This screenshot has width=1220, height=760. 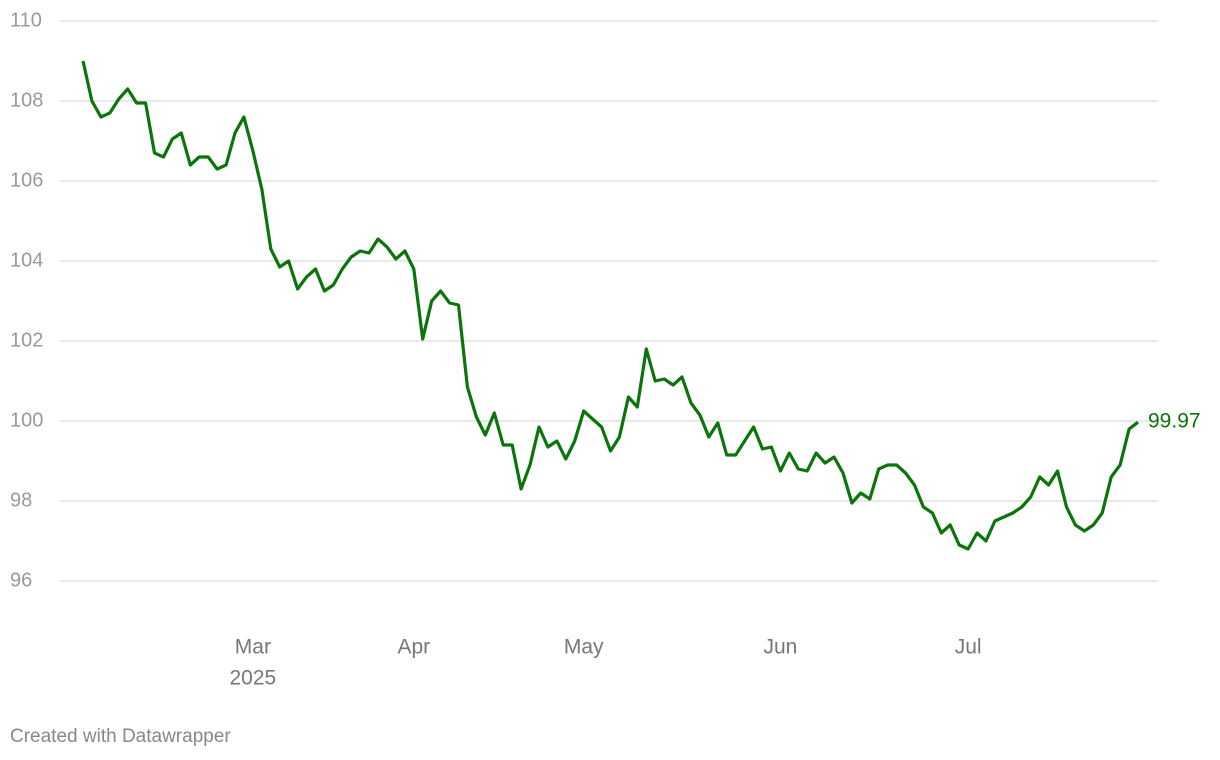 I want to click on y-tick-label: 98, so click(x=21, y=500).